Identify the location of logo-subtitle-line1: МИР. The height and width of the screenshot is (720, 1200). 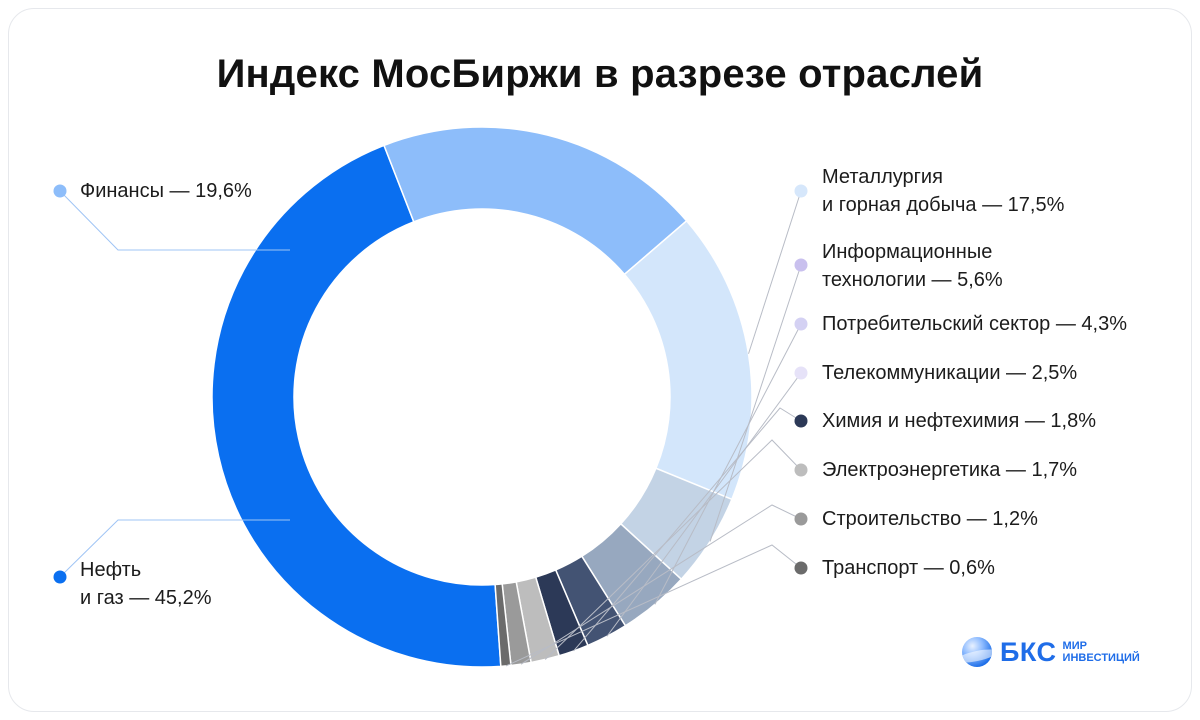
(1074, 646).